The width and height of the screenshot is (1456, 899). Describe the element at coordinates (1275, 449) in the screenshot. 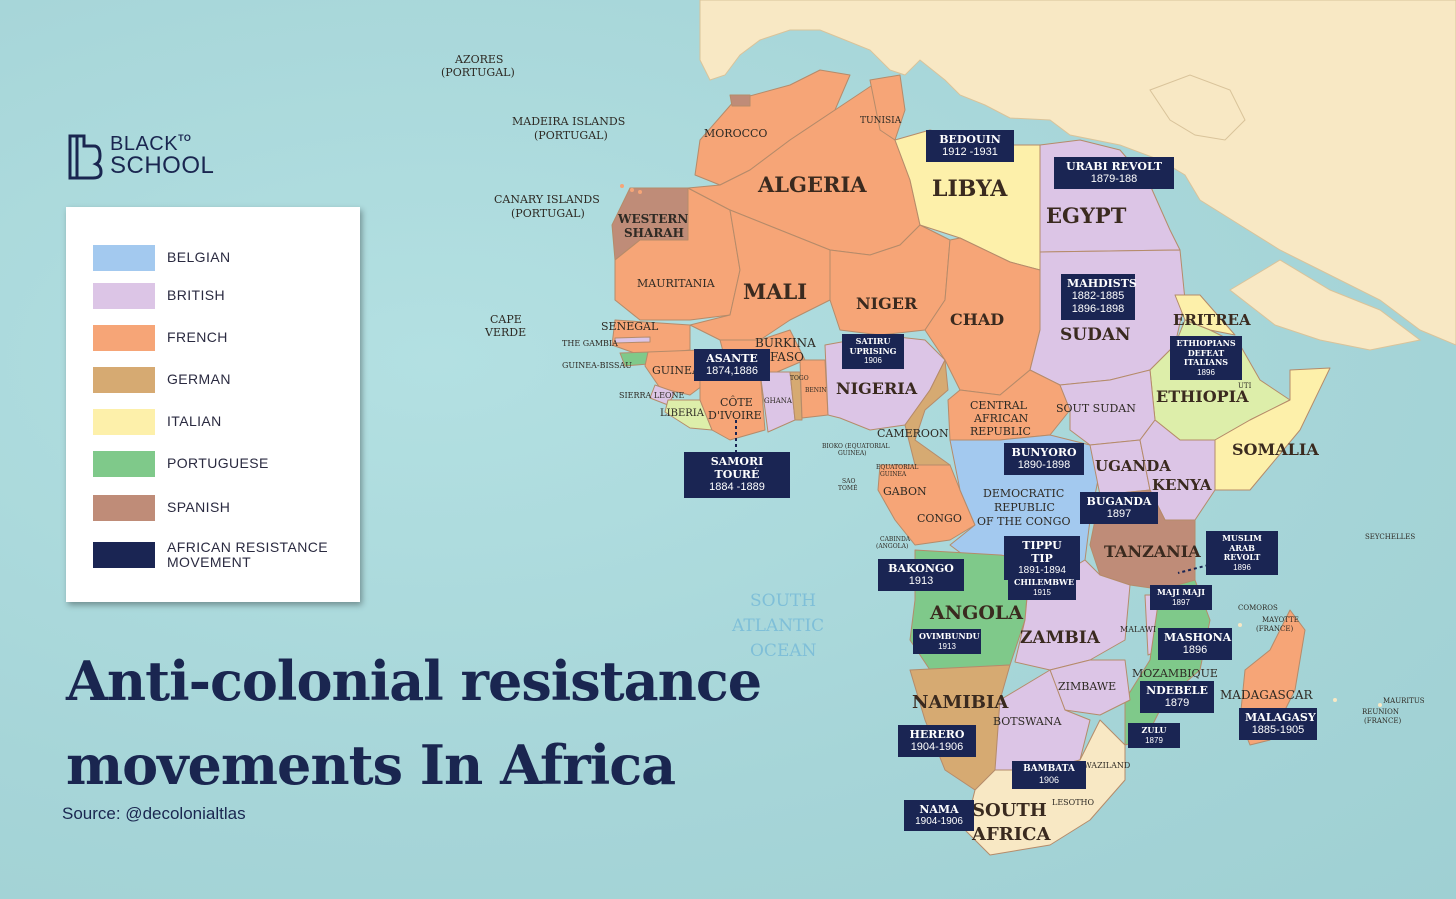

I see `label-somalia: SOMALIA` at that location.